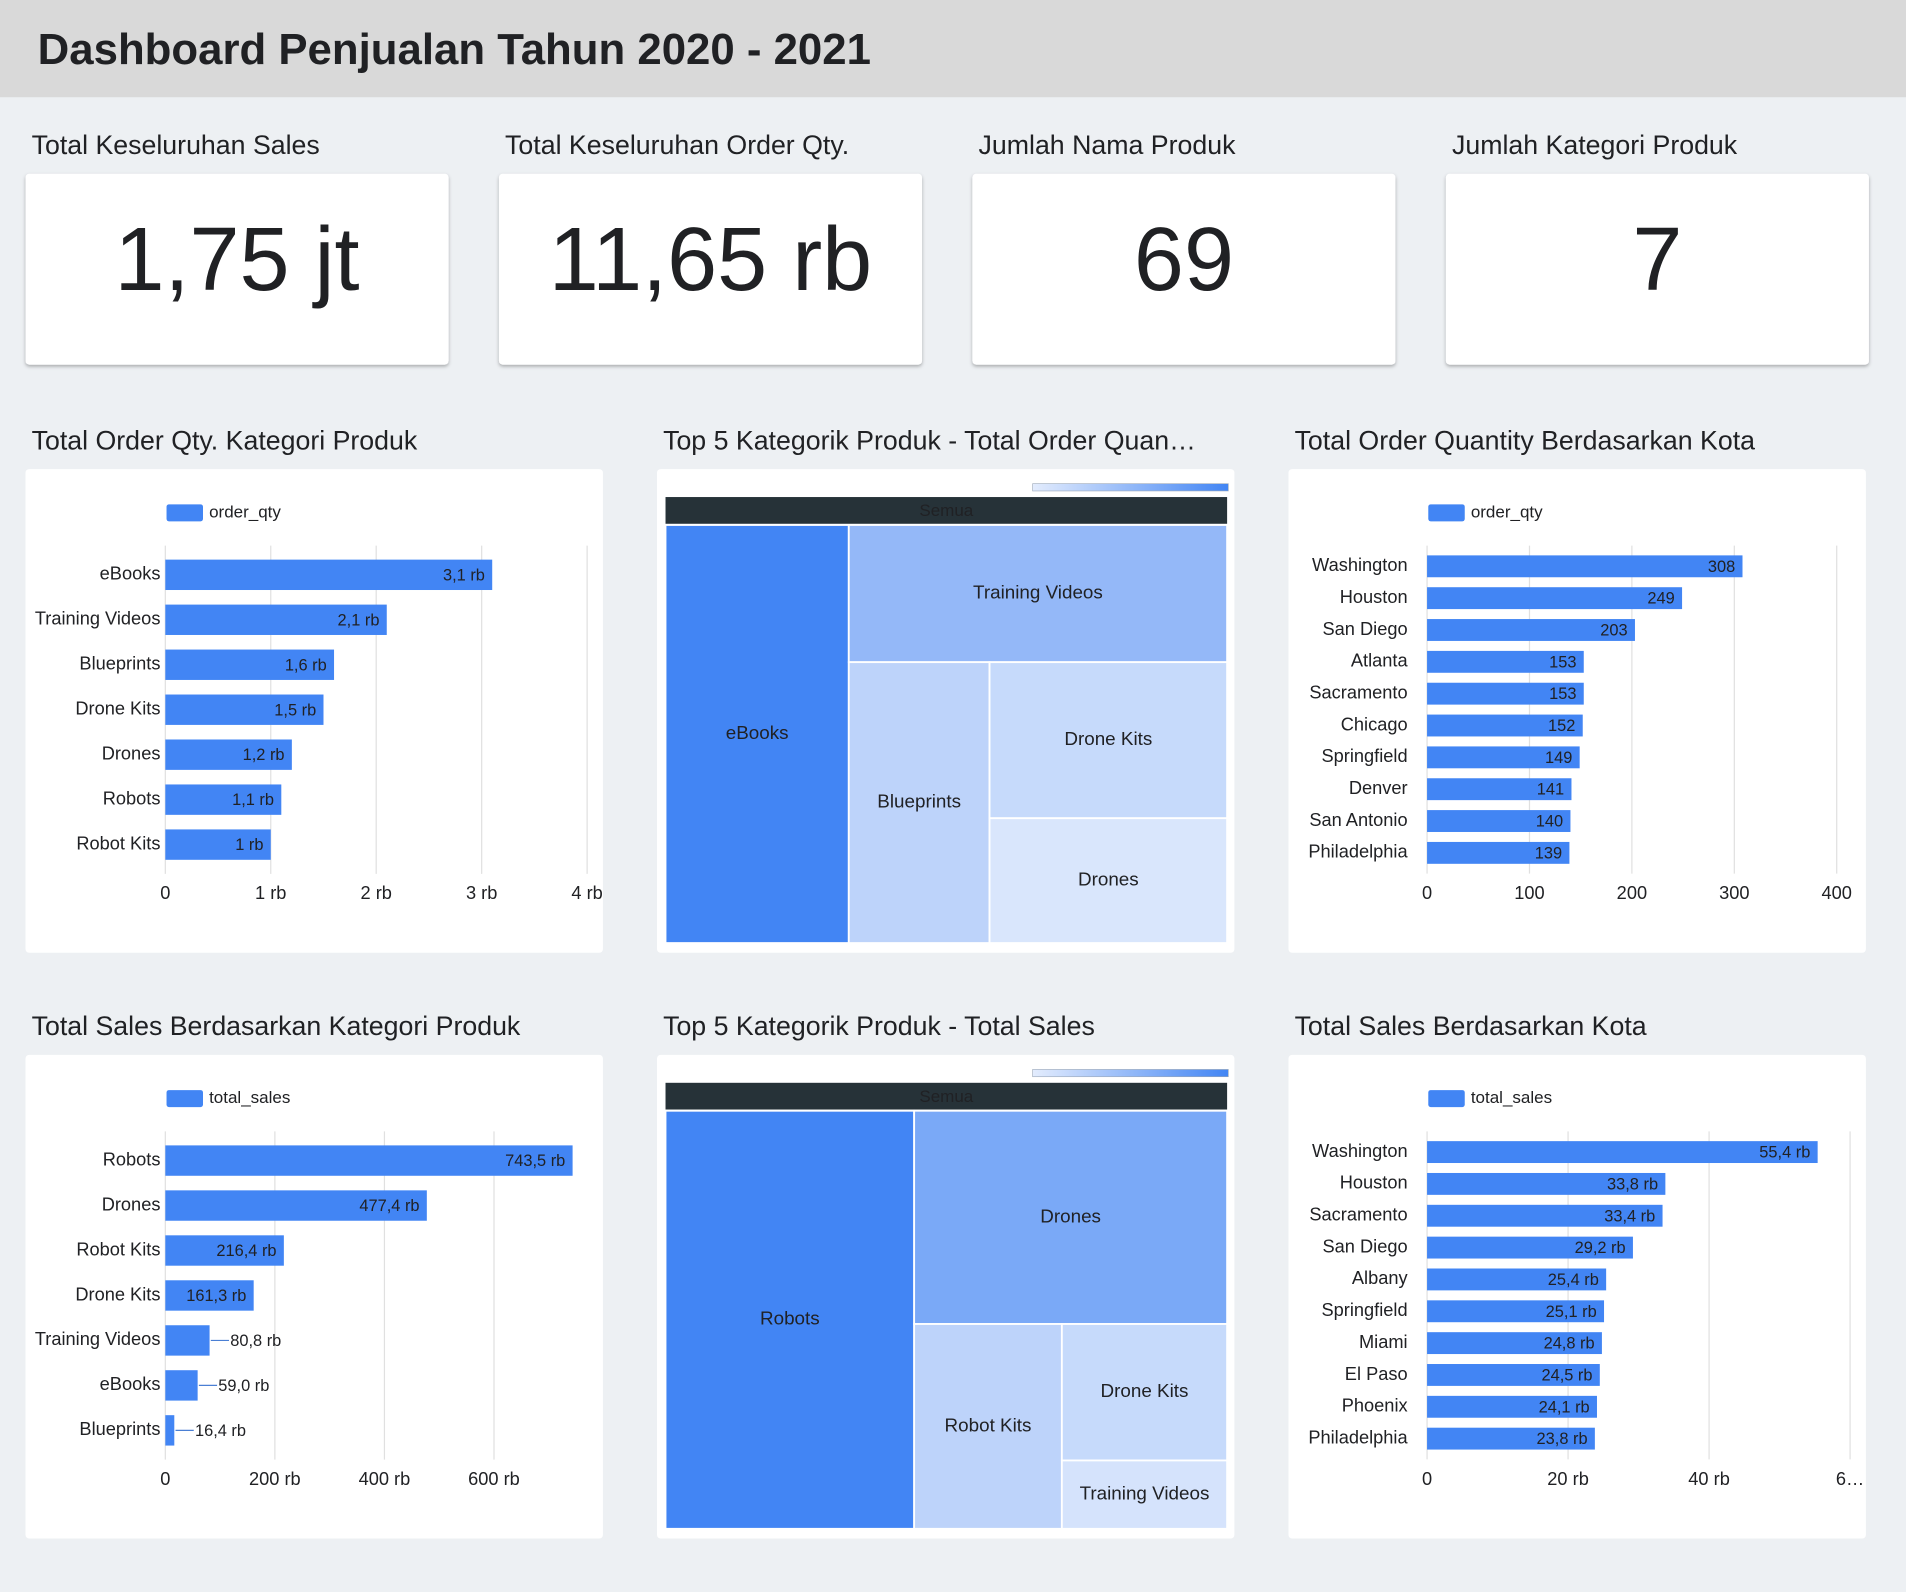  What do you see at coordinates (1548, 853) in the screenshot?
I see `data-label: 139` at bounding box center [1548, 853].